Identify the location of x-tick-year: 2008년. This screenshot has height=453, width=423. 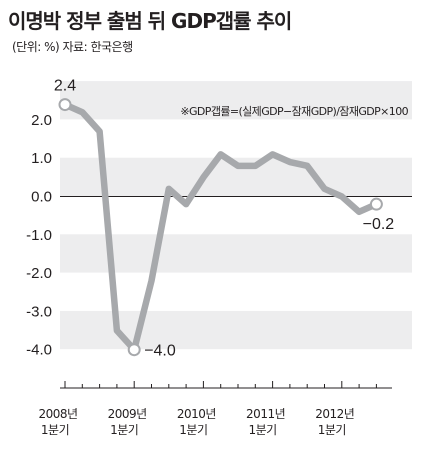
(57, 414).